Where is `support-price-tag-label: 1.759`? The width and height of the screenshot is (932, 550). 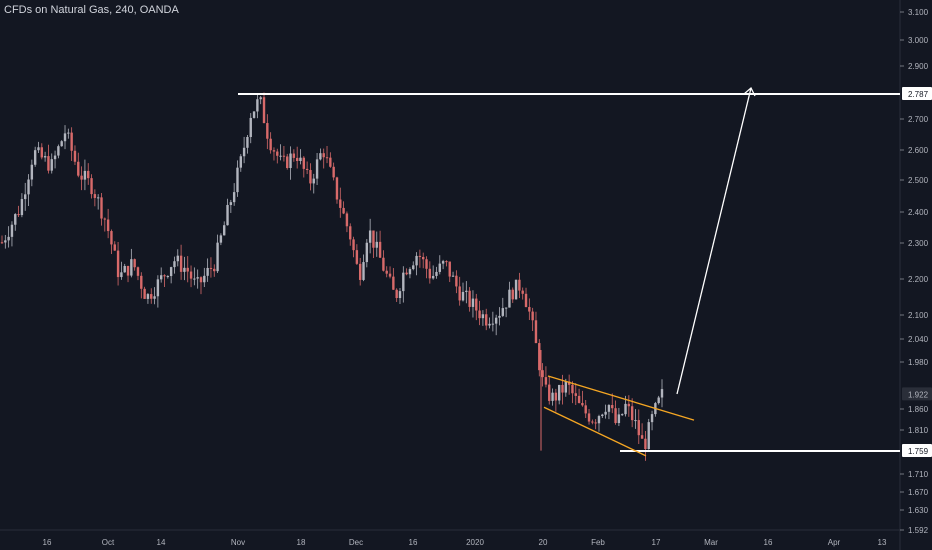
support-price-tag-label: 1.759 is located at coordinates (918, 451).